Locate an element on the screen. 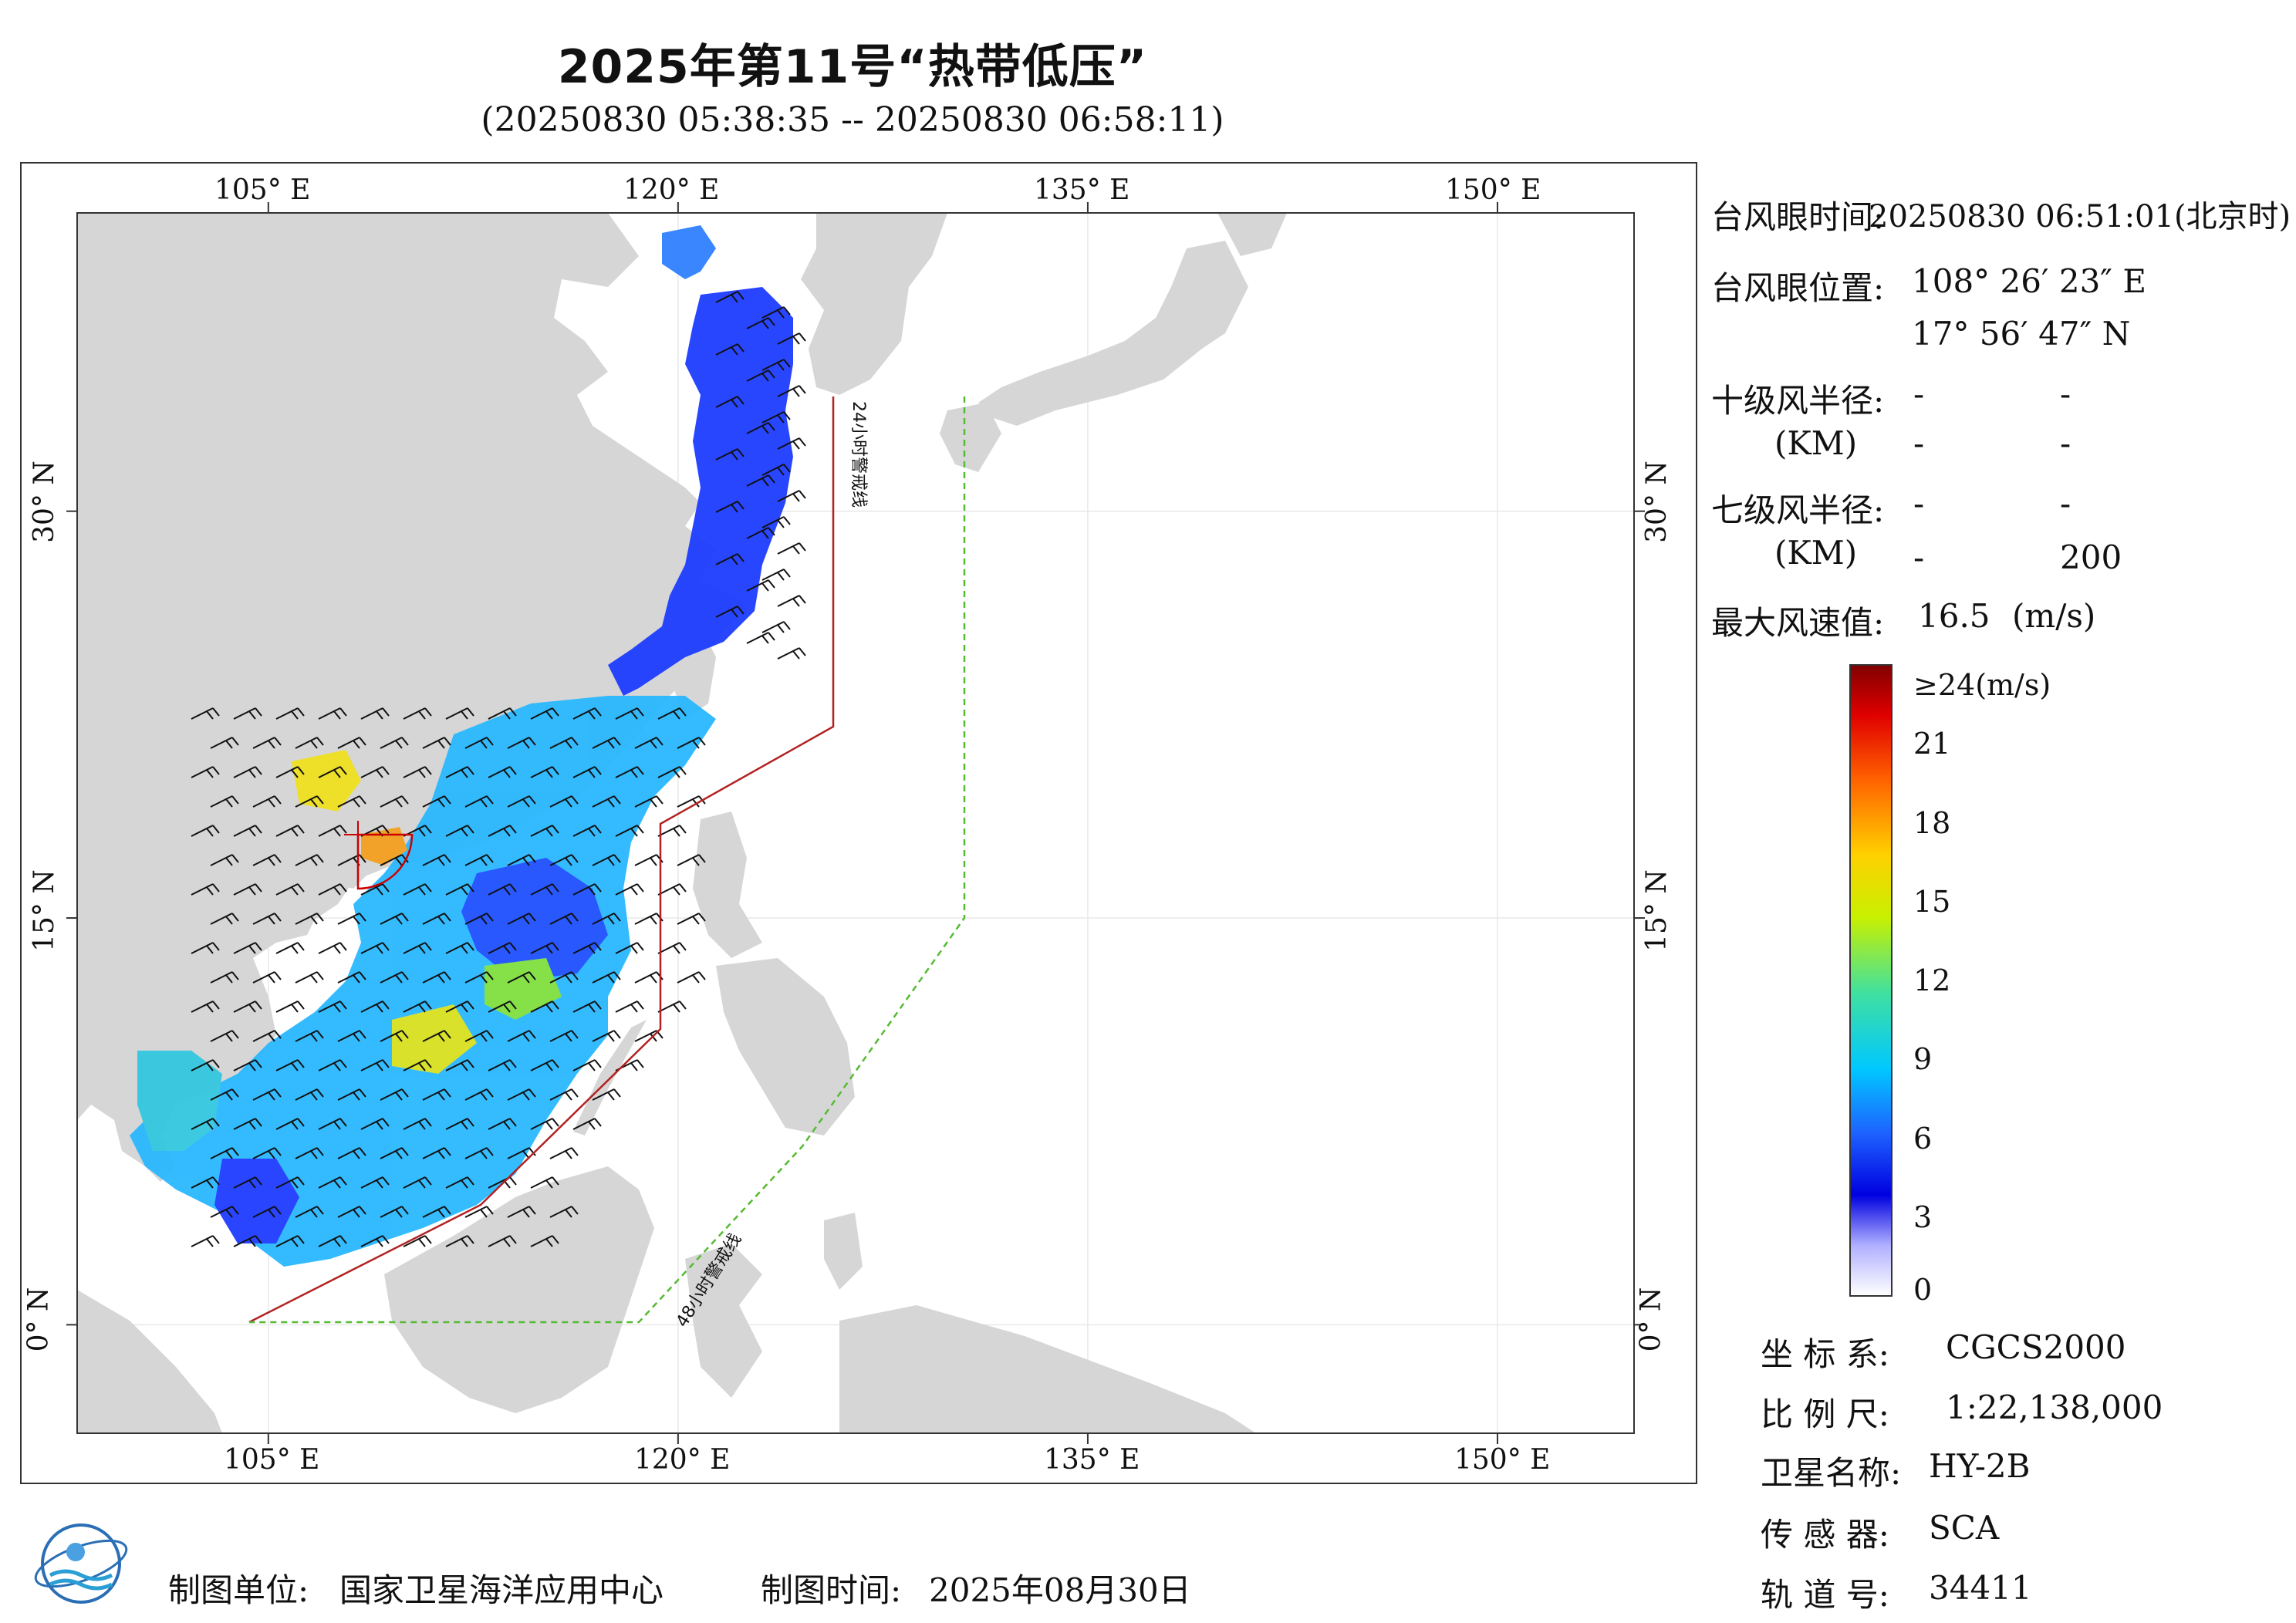 The height and width of the screenshot is (1623, 2296). legend-tick-1: 21 is located at coordinates (1932, 744).